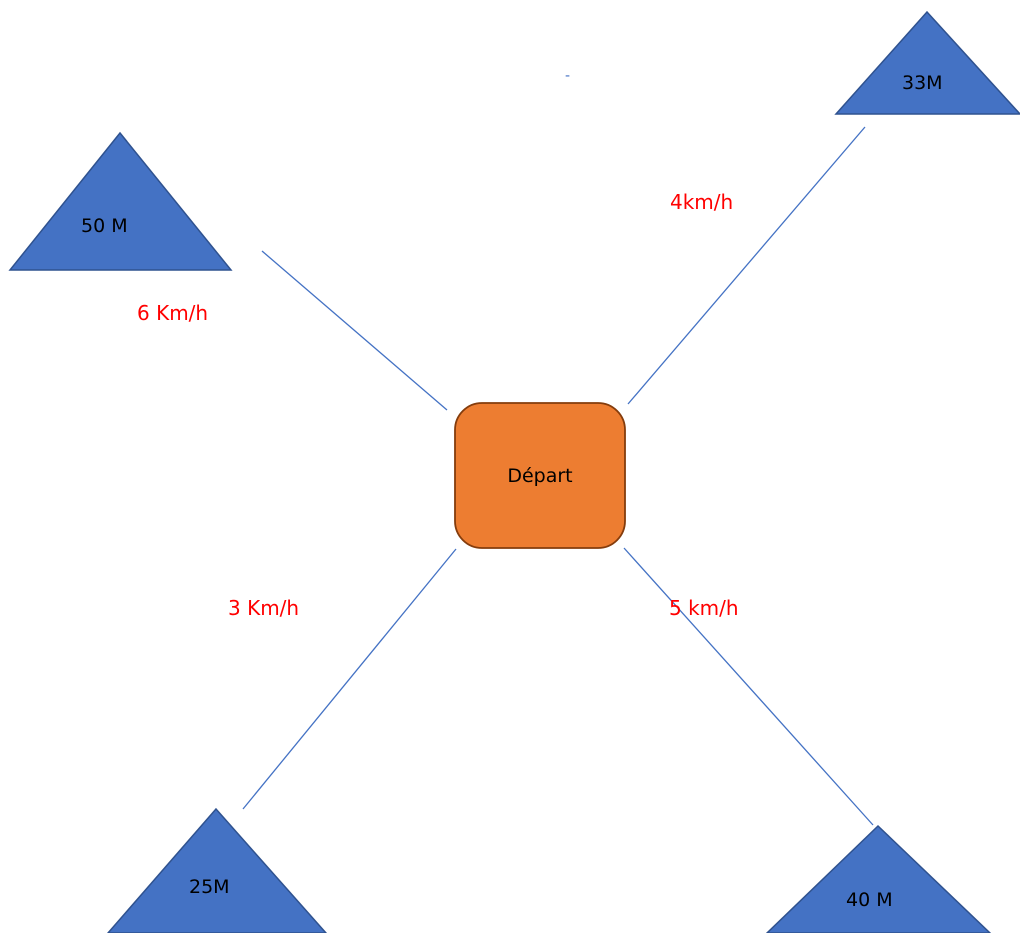 Image resolution: width=1020 pixels, height=933 pixels. I want to click on speed-label-bottom-left: 3 Km/h, so click(263, 608).